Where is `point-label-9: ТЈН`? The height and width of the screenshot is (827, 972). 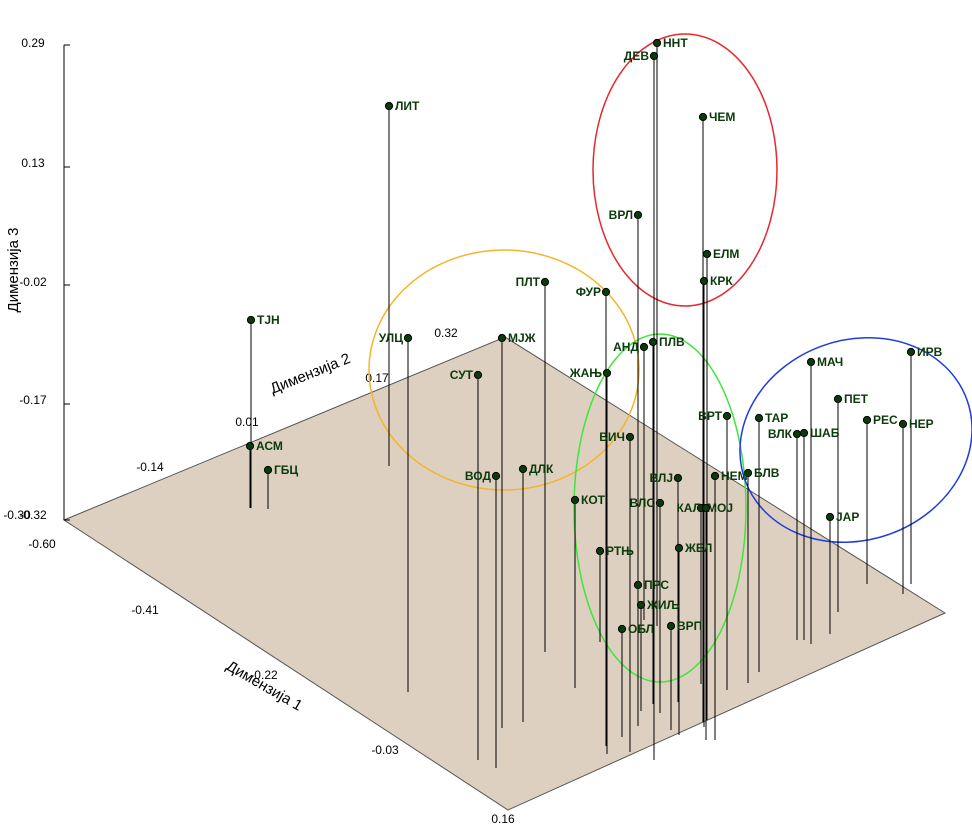 point-label-9: ТЈН is located at coordinates (268, 320).